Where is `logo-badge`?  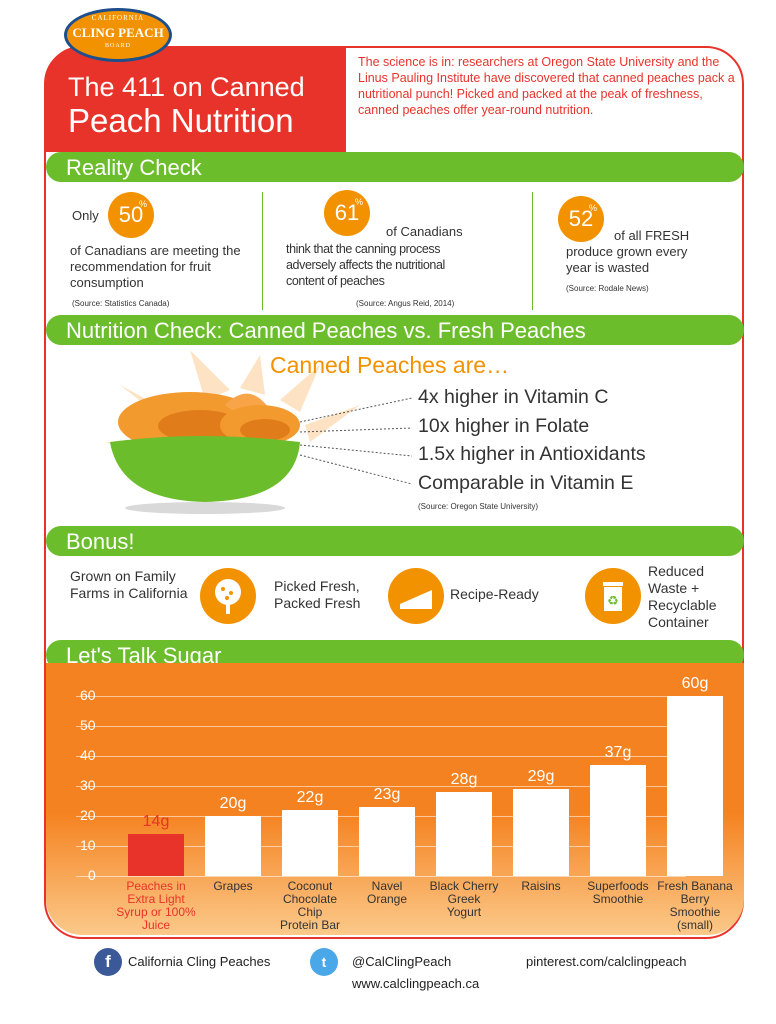
logo-badge is located at coordinates (118, 35).